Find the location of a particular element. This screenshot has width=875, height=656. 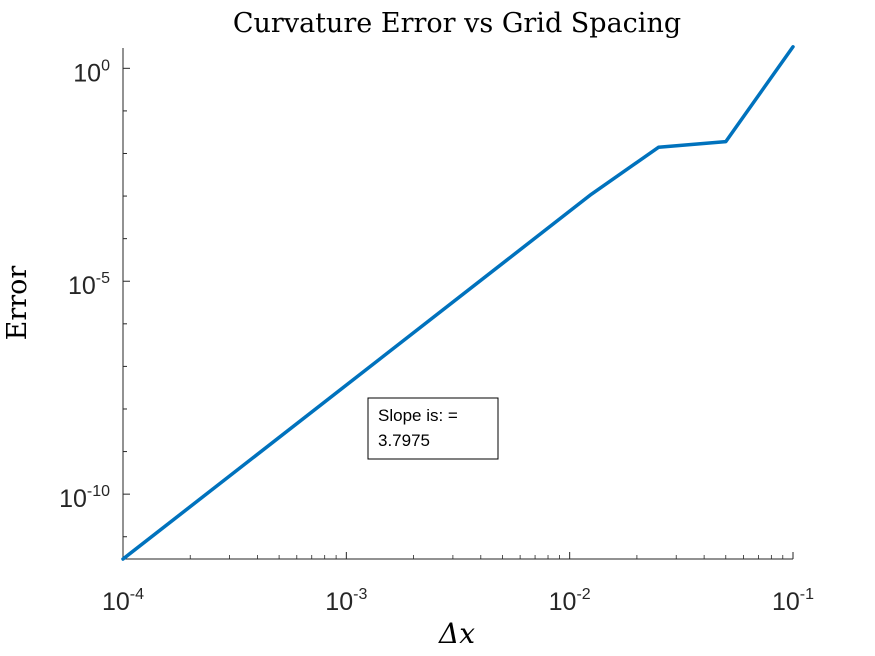

slope-annotation: Slope is: = 3.7975 is located at coordinates (433, 428).